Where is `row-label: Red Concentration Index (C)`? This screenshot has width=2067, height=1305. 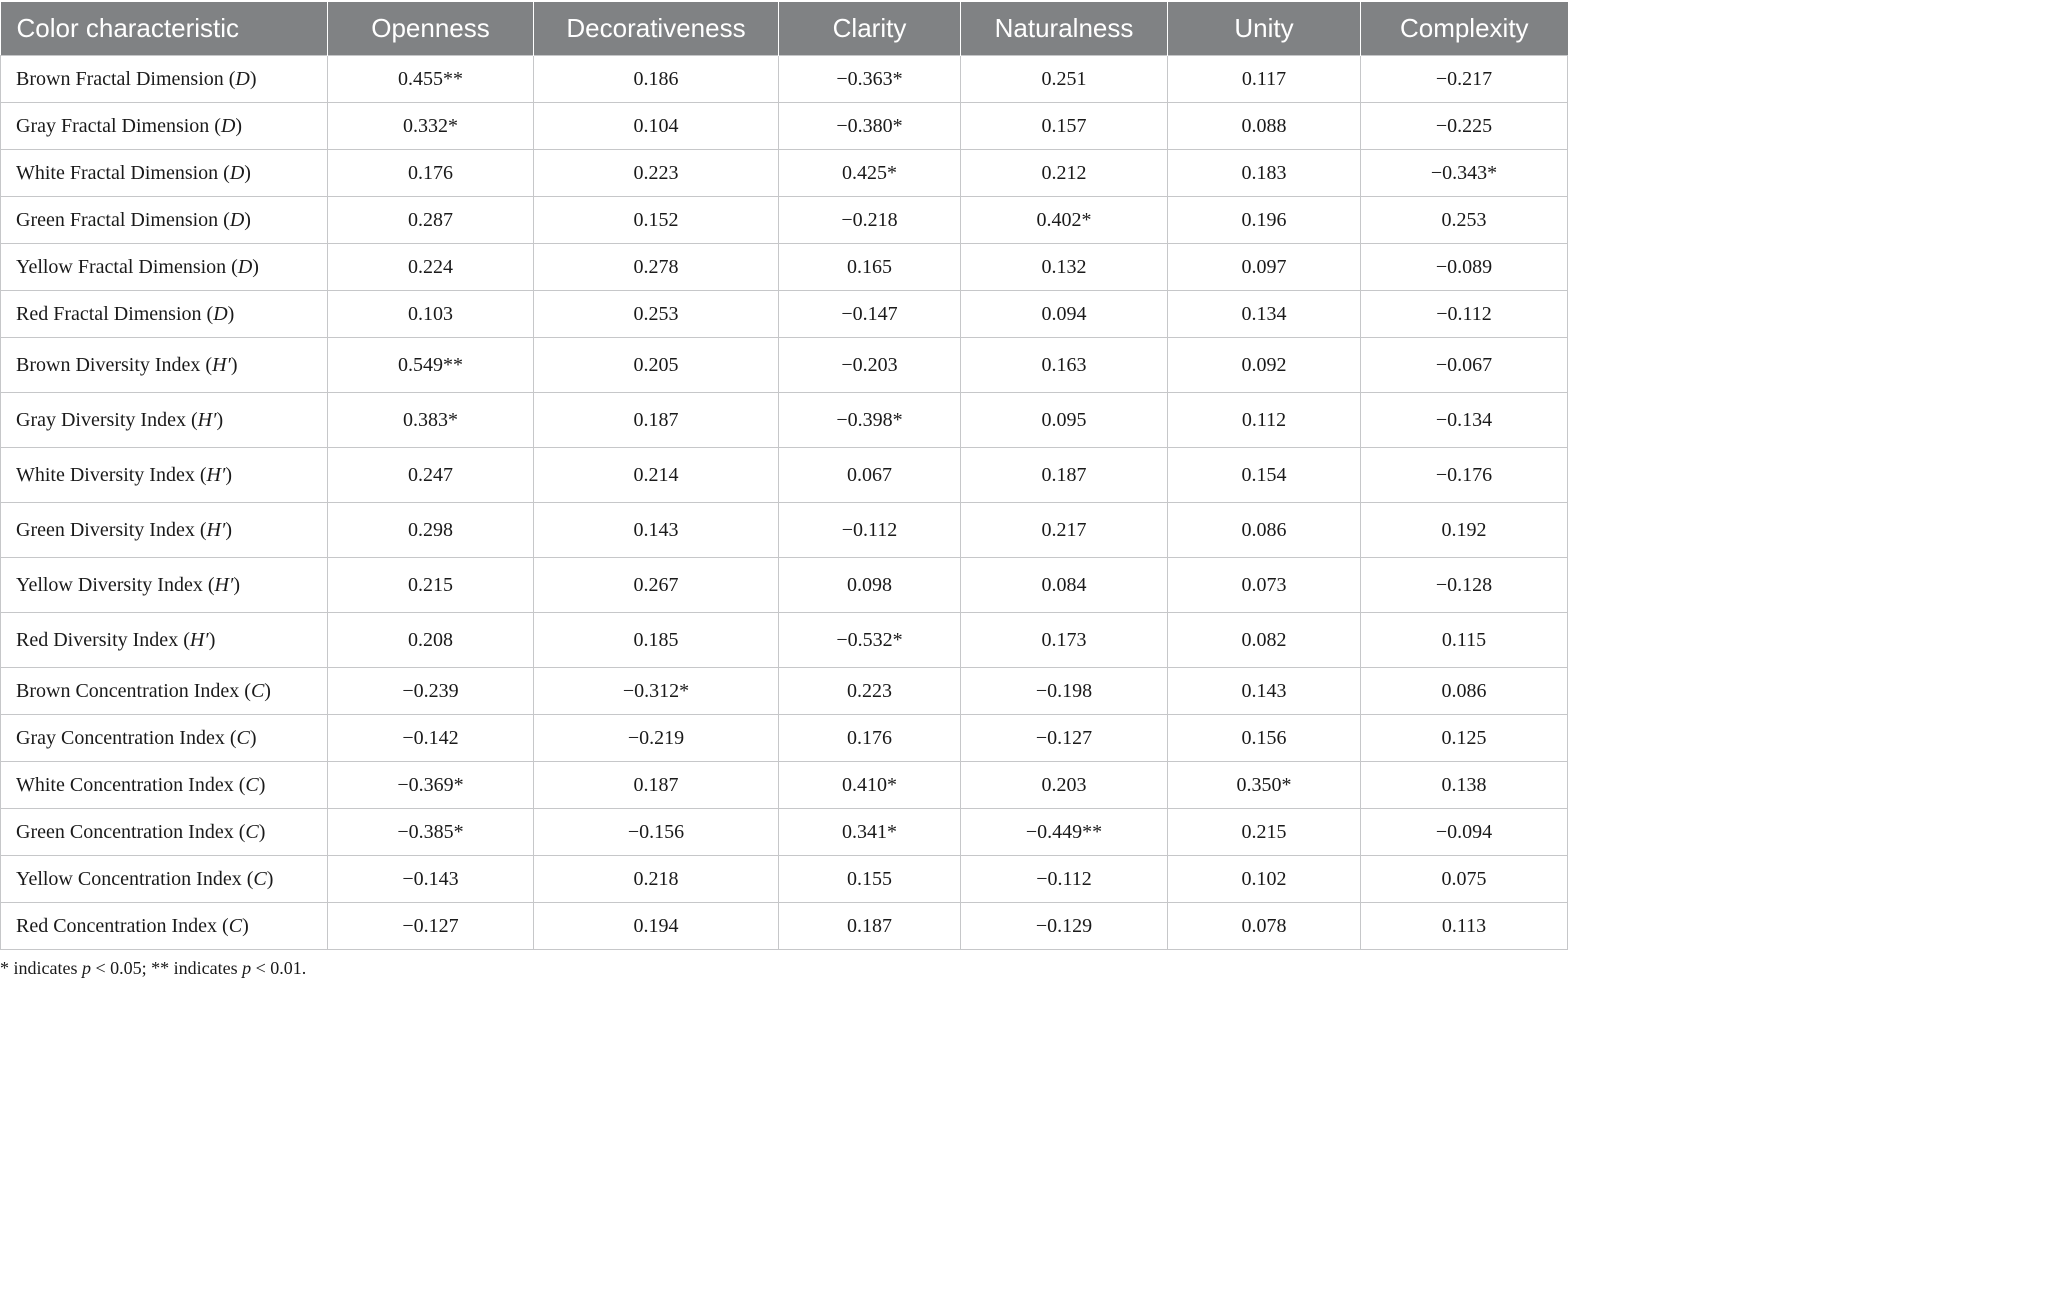
row-label: Red Concentration Index (C) is located at coordinates (164, 926).